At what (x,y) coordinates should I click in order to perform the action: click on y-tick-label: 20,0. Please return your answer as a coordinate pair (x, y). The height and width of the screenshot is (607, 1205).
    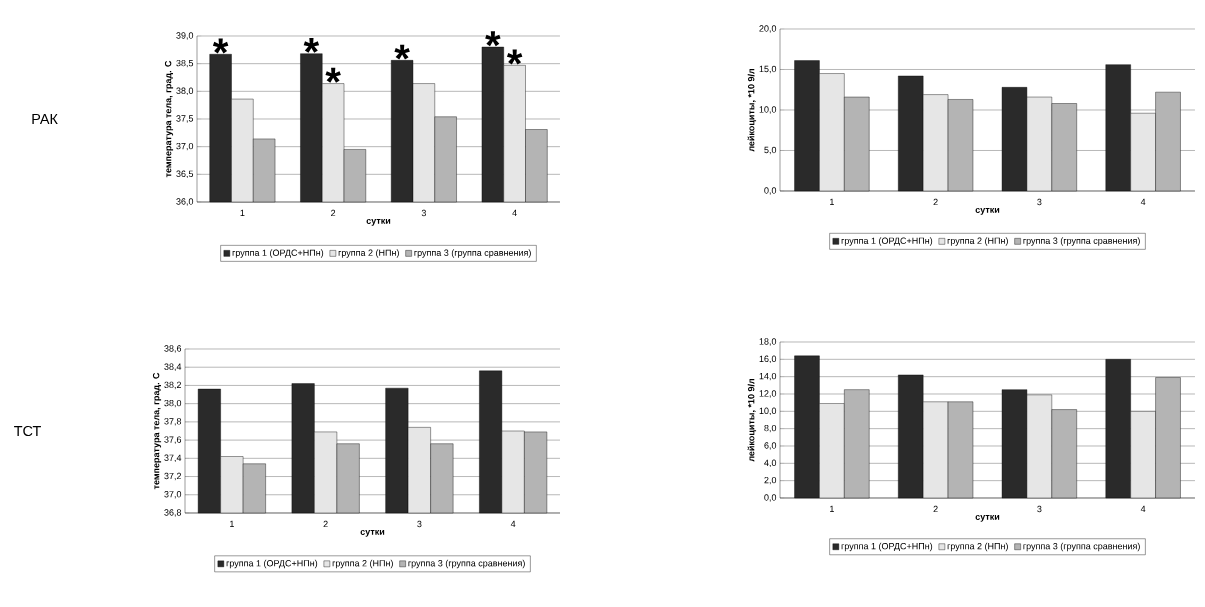
    Looking at the image, I should click on (768, 29).